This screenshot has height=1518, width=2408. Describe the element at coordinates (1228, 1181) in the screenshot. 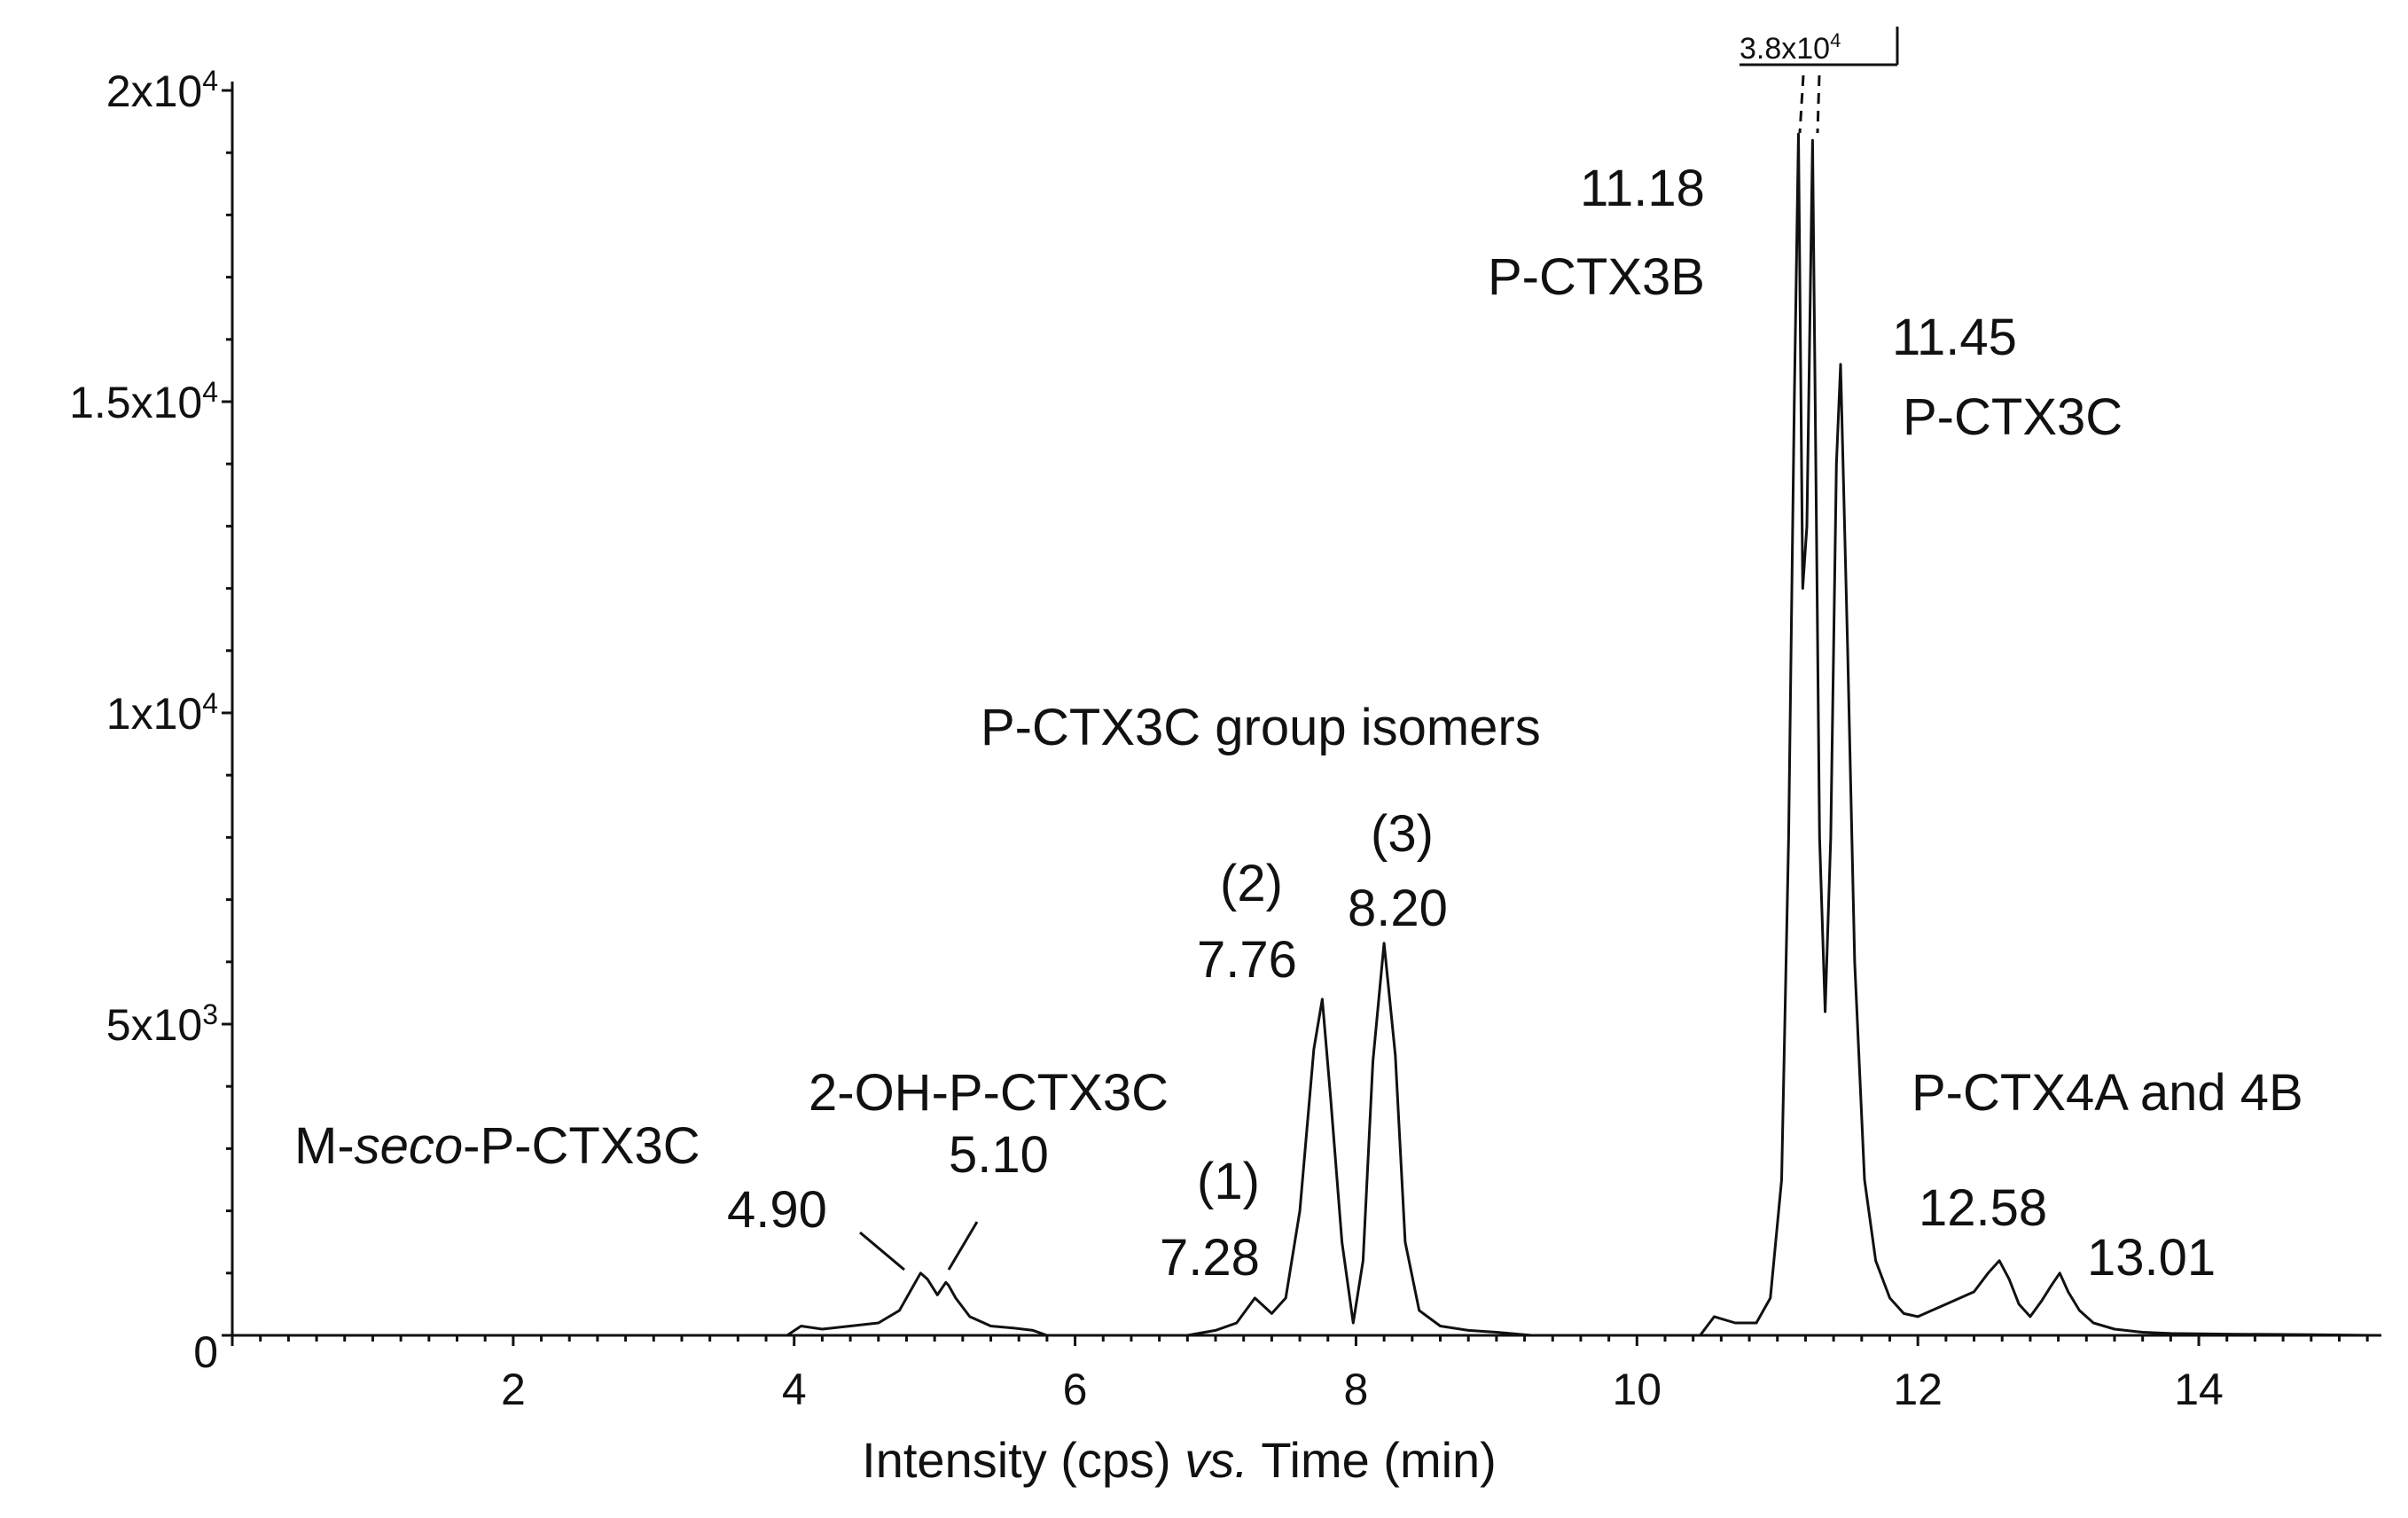

I see `label-iso1-index: (1)` at that location.